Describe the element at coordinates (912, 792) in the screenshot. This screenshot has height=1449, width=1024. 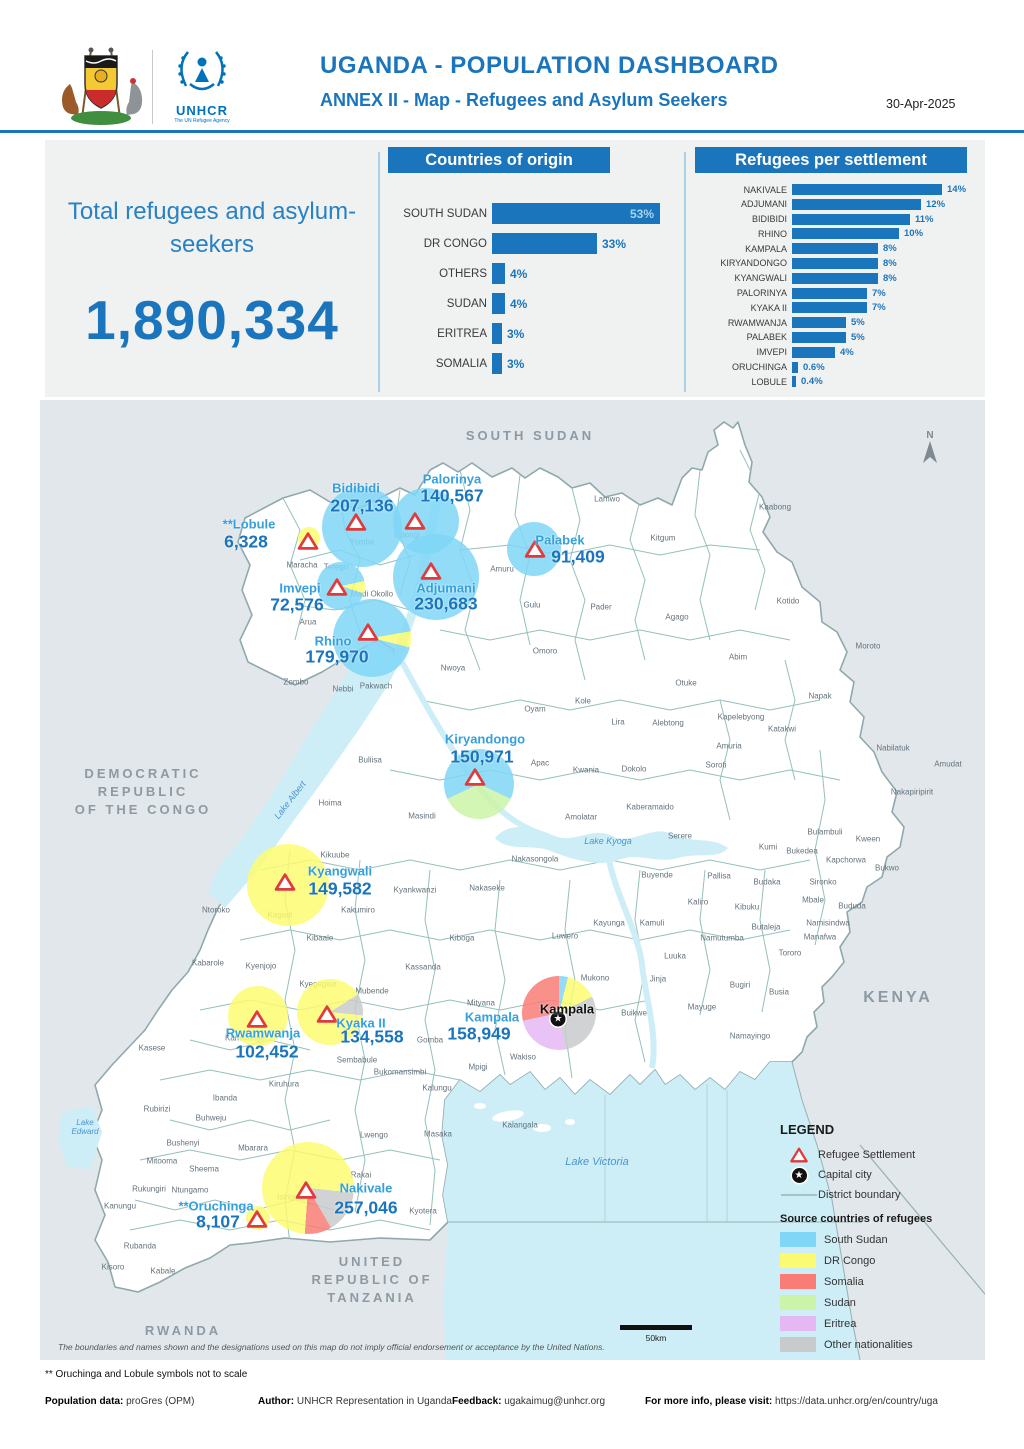
I see `district-label: Nakapiripirit` at that location.